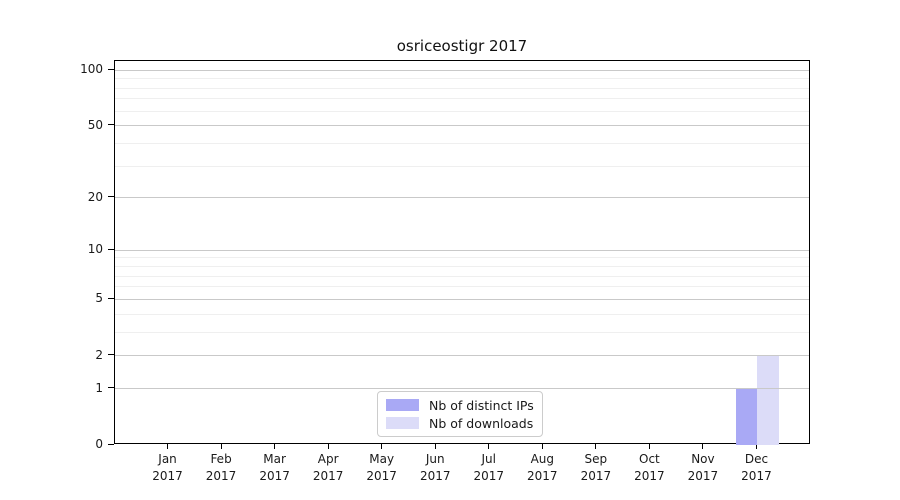 The height and width of the screenshot is (500, 900). I want to click on x-tick-label-line: Feb, so click(221, 459).